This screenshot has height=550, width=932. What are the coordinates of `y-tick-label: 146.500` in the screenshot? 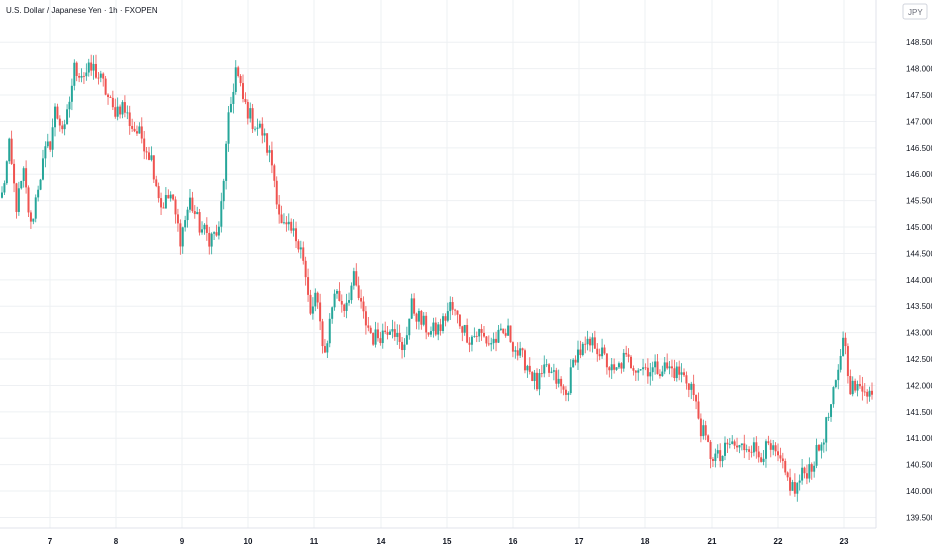 It's located at (919, 148).